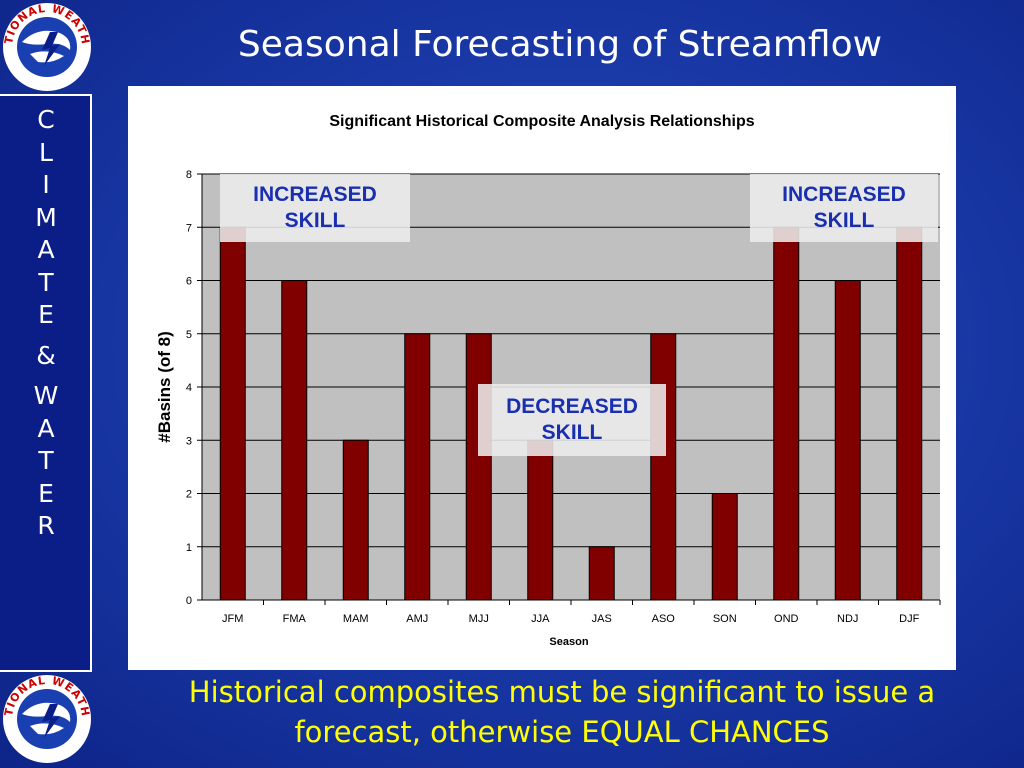  What do you see at coordinates (355, 520) in the screenshot?
I see `bar-mam` at bounding box center [355, 520].